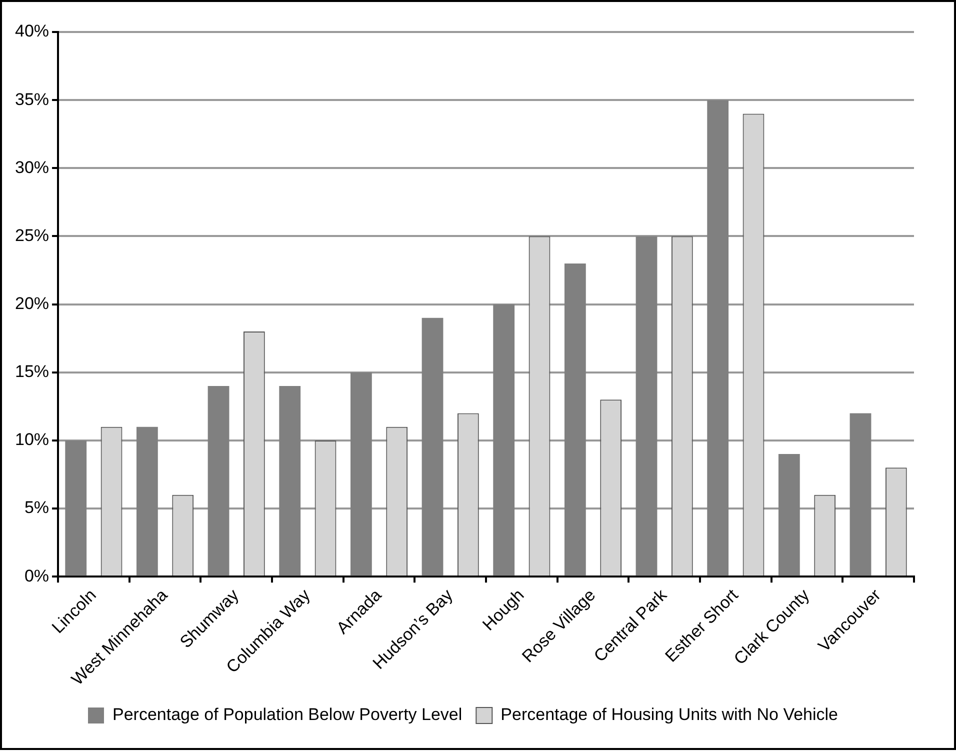  What do you see at coordinates (37, 576) in the screenshot?
I see `y-tick-label: 0%` at bounding box center [37, 576].